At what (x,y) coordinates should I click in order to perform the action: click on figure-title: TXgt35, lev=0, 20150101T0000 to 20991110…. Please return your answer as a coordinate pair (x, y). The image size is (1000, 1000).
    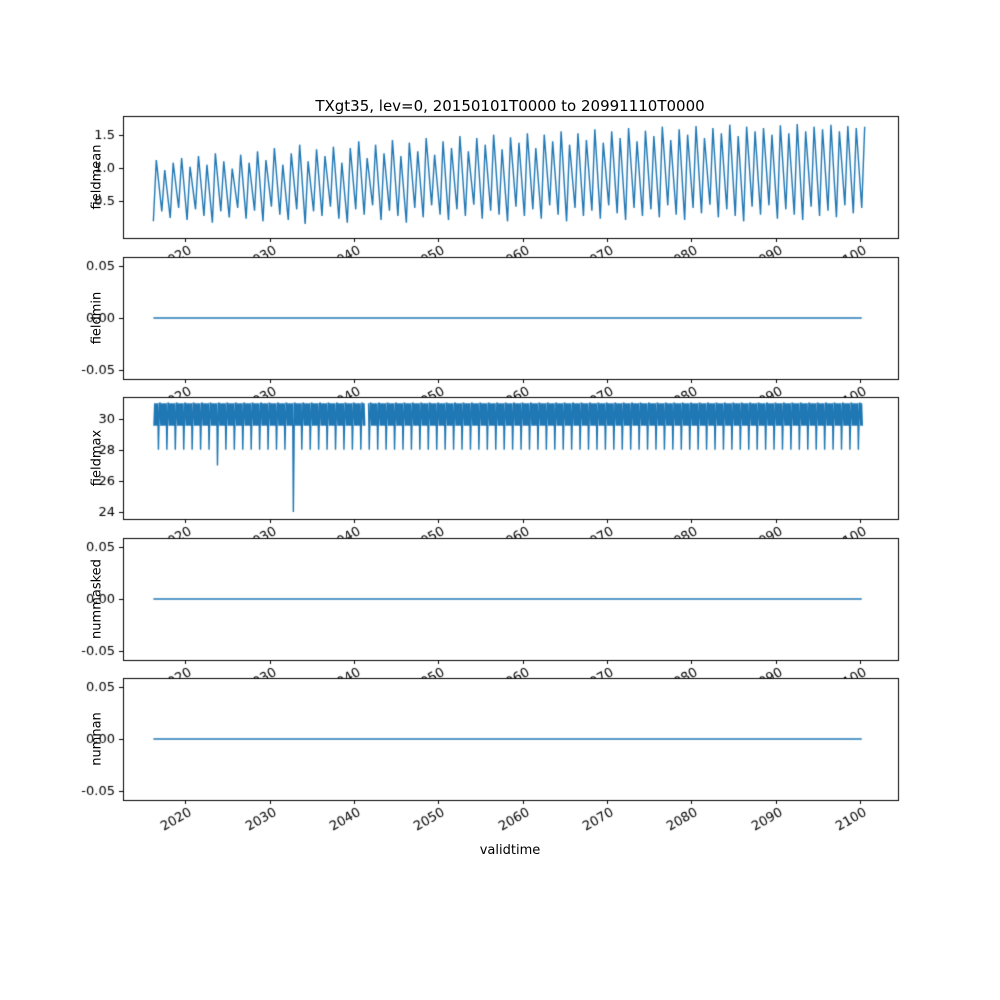
    Looking at the image, I should click on (510, 106).